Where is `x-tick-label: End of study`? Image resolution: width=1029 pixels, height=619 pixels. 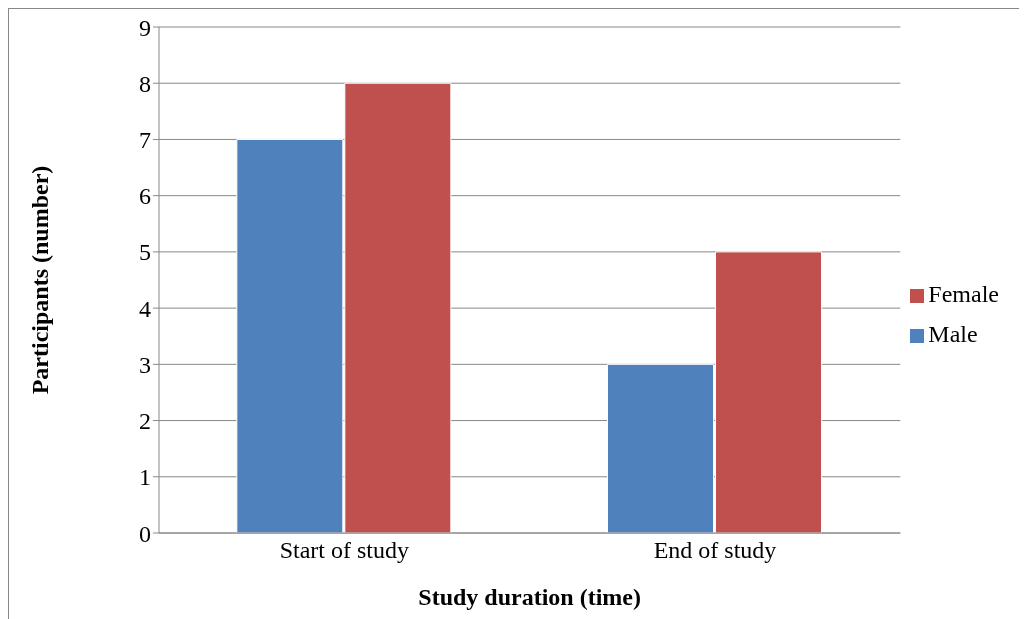 x-tick-label: End of study is located at coordinates (715, 550).